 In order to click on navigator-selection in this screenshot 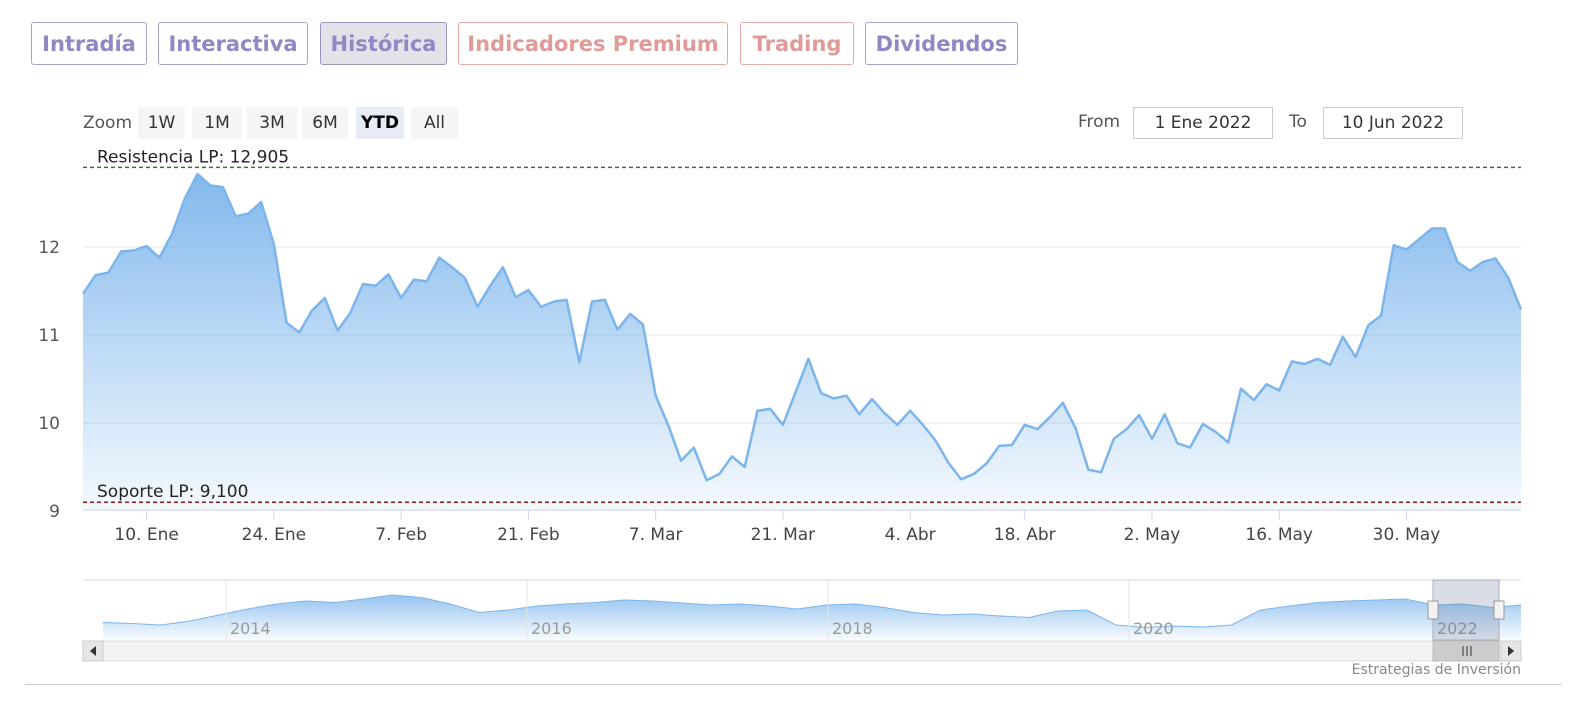, I will do `click(1466, 610)`.